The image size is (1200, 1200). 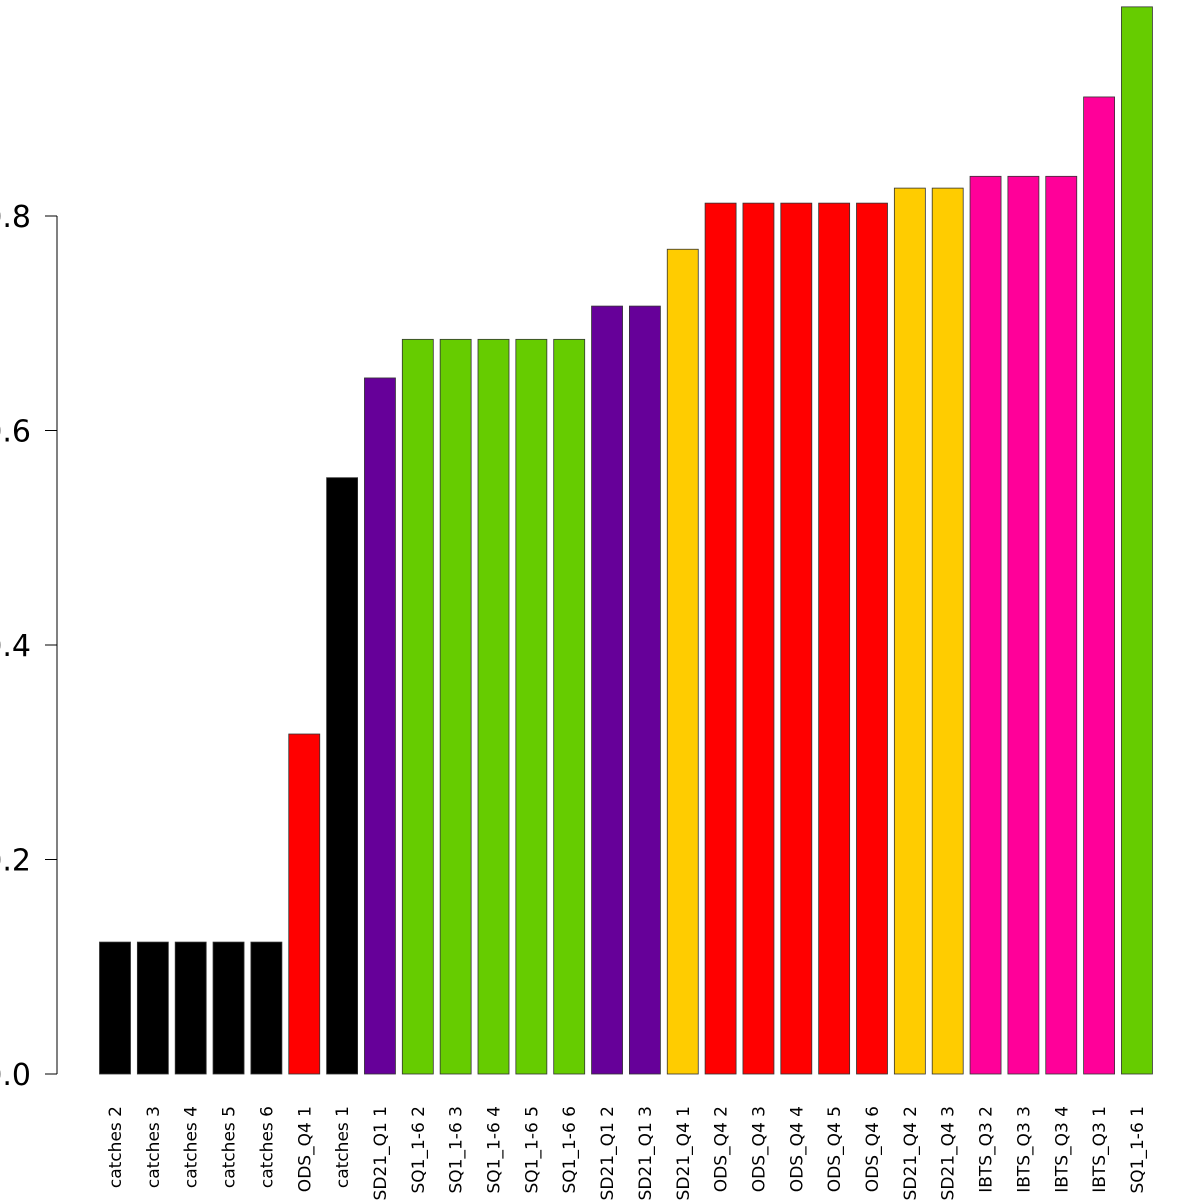 I want to click on x-category-label: IBTS_Q3 4, so click(x=1062, y=1149).